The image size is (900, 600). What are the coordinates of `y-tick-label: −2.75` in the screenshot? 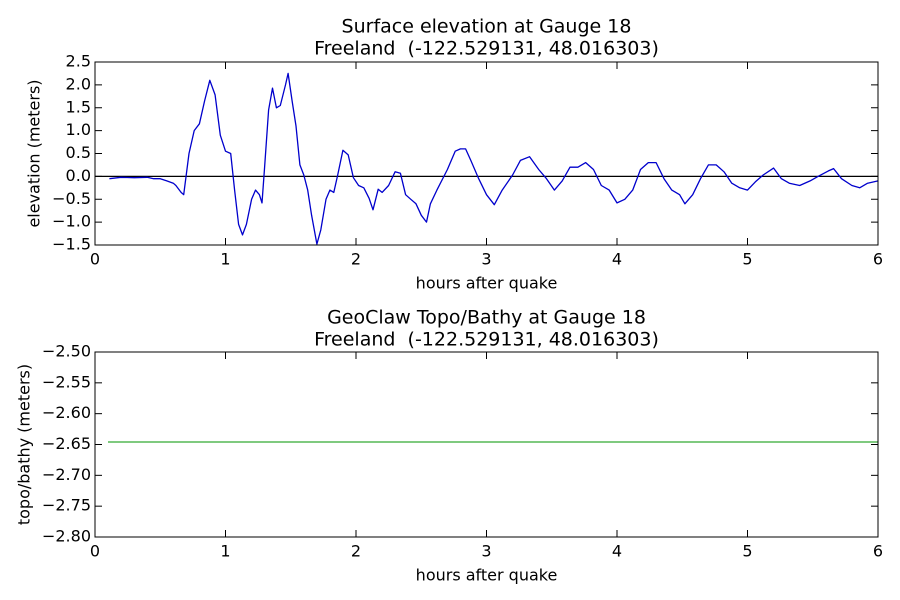 It's located at (66, 505).